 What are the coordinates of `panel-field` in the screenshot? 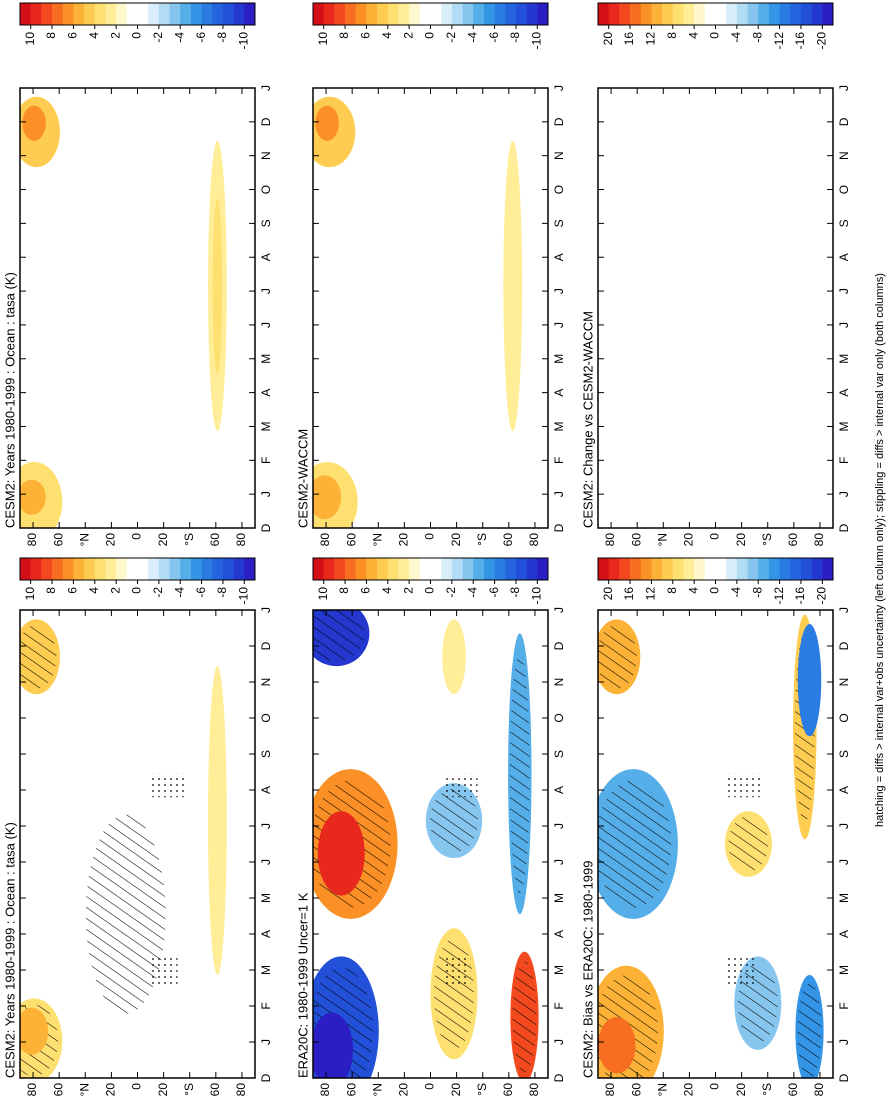 It's located at (715, 308).